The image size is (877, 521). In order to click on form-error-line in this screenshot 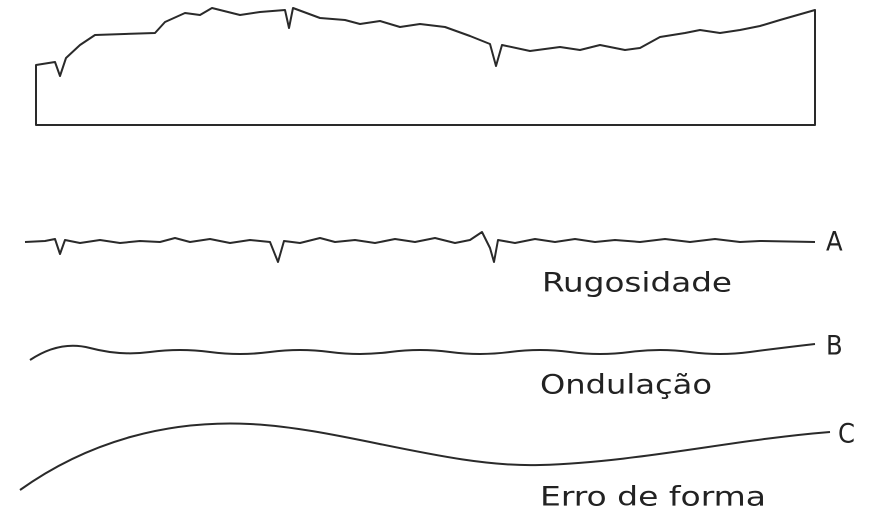, I will do `click(425, 456)`.